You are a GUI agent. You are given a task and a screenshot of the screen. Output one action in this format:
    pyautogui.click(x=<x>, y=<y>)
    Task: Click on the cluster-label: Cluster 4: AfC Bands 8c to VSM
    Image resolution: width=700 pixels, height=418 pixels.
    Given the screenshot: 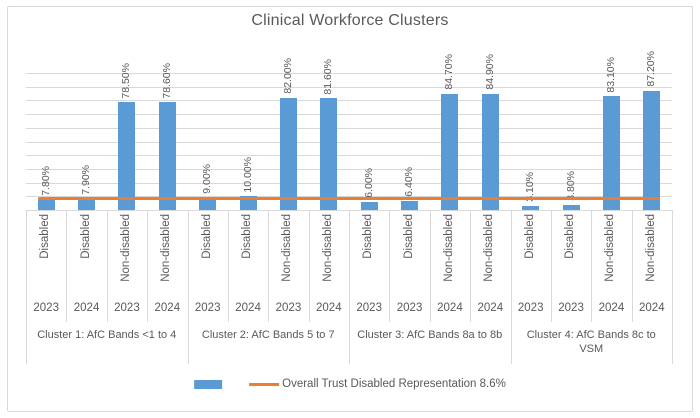 What is the action you would take?
    pyautogui.click(x=591, y=342)
    